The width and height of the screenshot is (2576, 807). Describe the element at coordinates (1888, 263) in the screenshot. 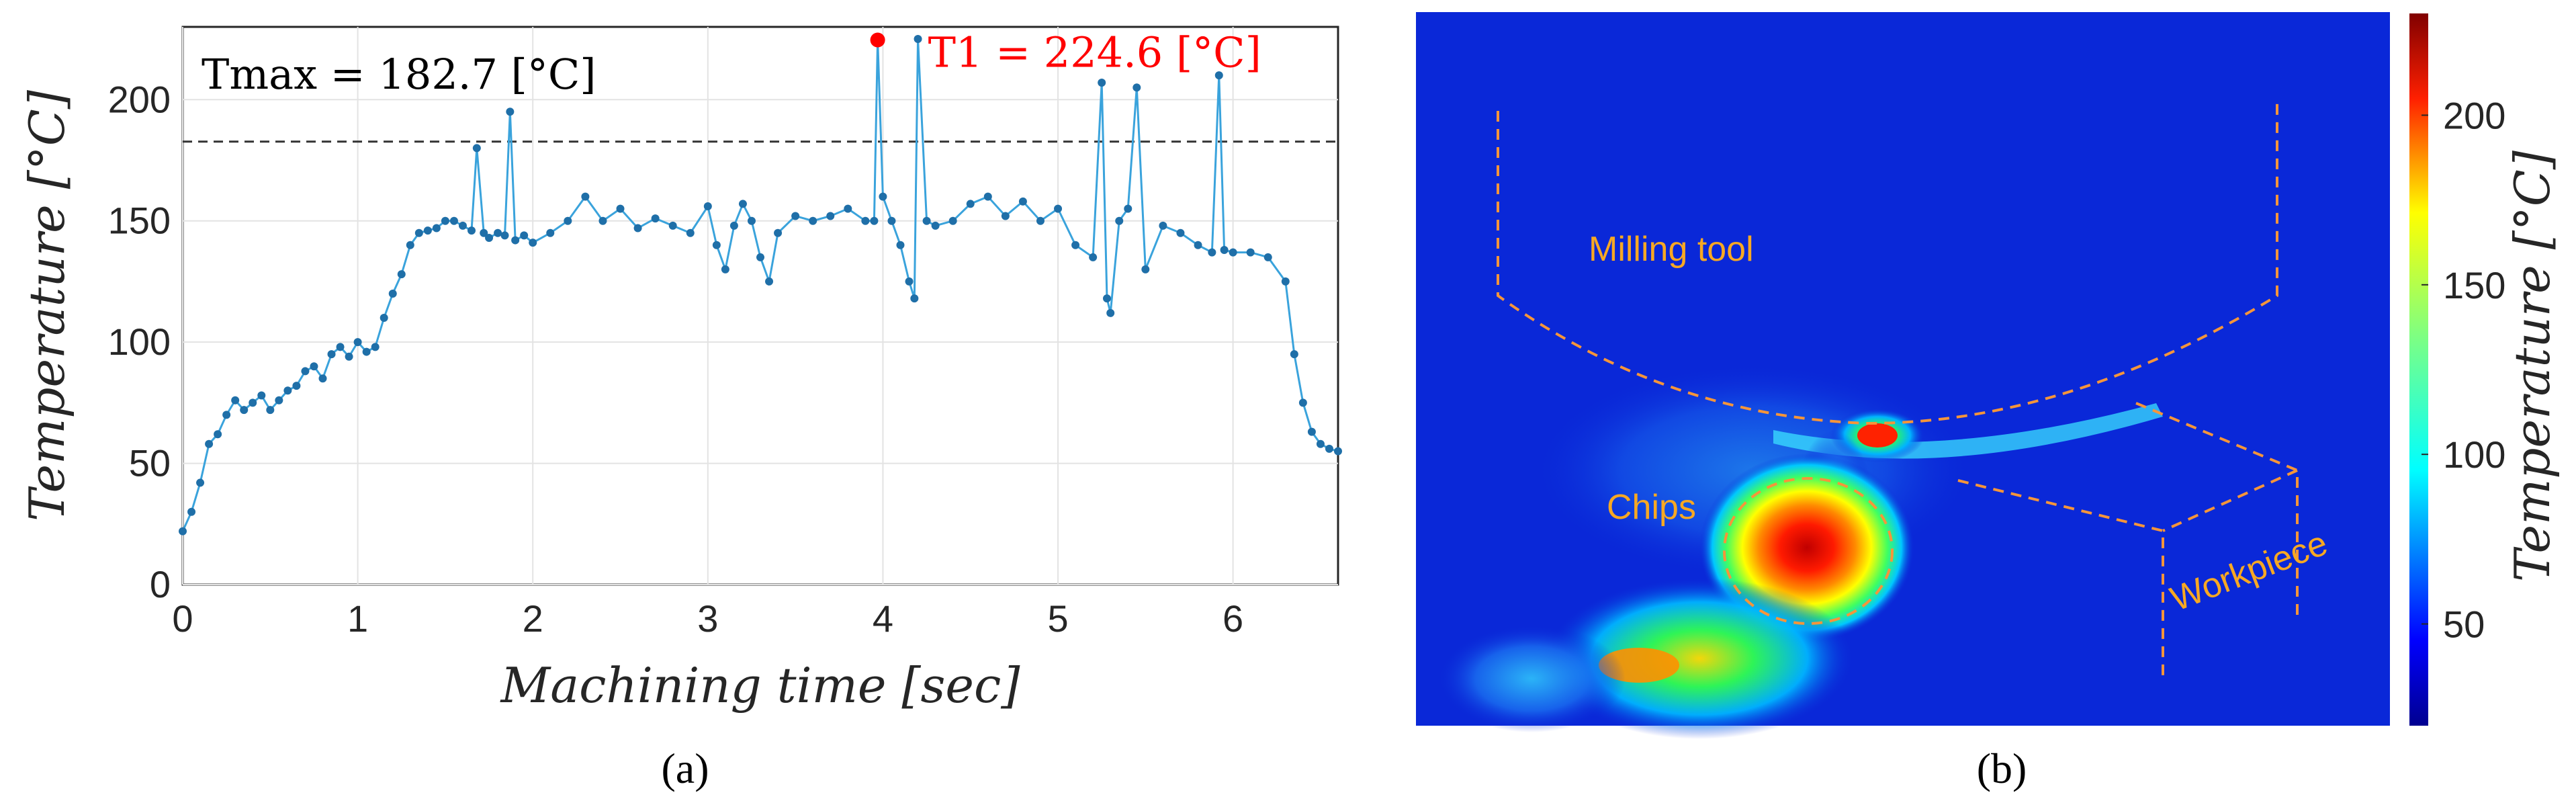

I see `milling-tool-outline` at that location.